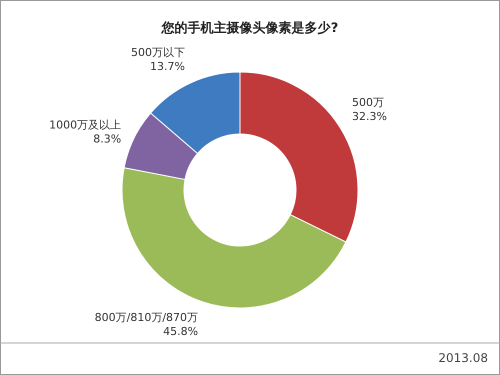 Image resolution: width=500 pixels, height=375 pixels. Describe the element at coordinates (463, 358) in the screenshot. I see `annotation: 2013.08` at that location.